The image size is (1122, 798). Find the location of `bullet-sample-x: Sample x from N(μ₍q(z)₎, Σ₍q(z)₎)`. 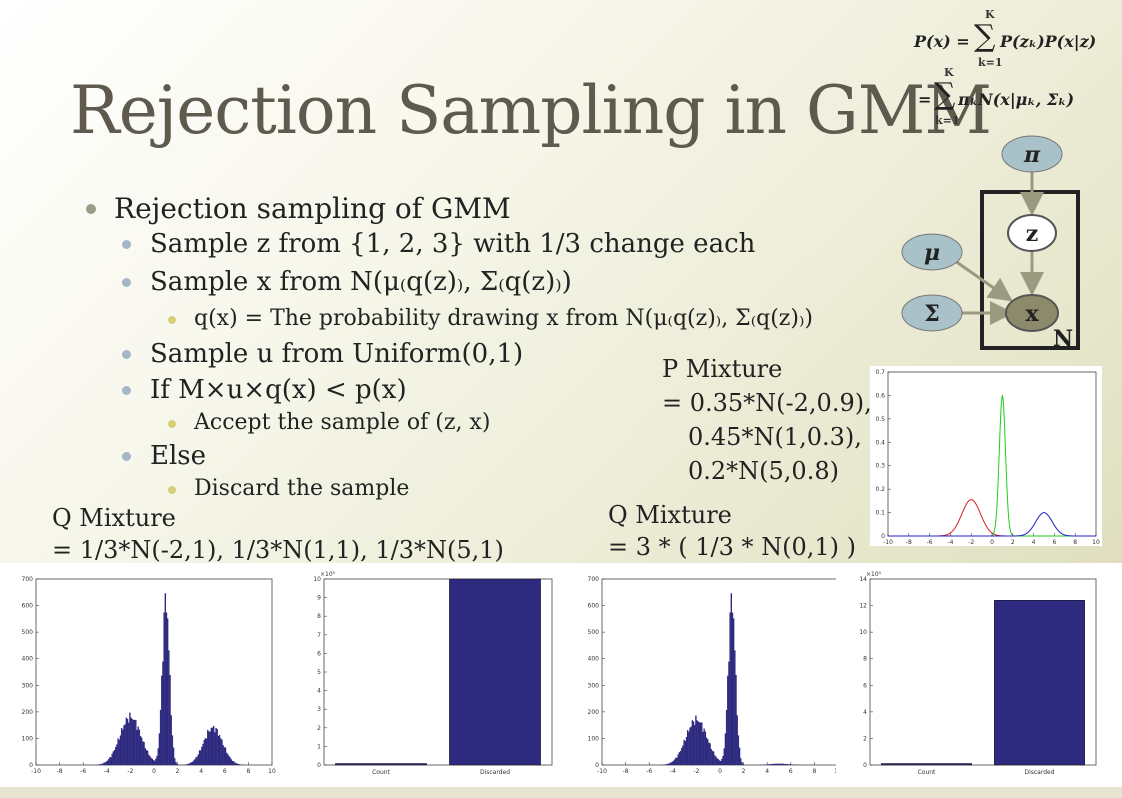

bullet-sample-x: Sample x from N(μ₍q(z)₎, Σ₍q(z)₎) is located at coordinates (361, 282).